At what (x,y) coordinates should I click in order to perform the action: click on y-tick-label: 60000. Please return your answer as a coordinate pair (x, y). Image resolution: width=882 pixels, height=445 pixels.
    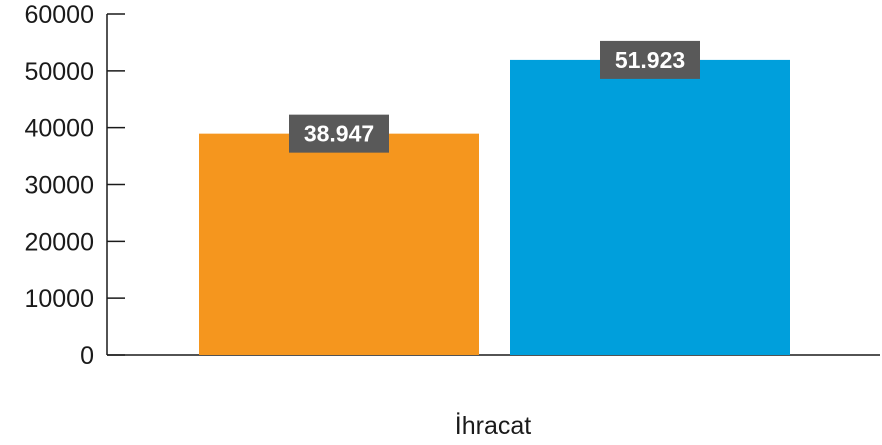
    Looking at the image, I should click on (59, 15).